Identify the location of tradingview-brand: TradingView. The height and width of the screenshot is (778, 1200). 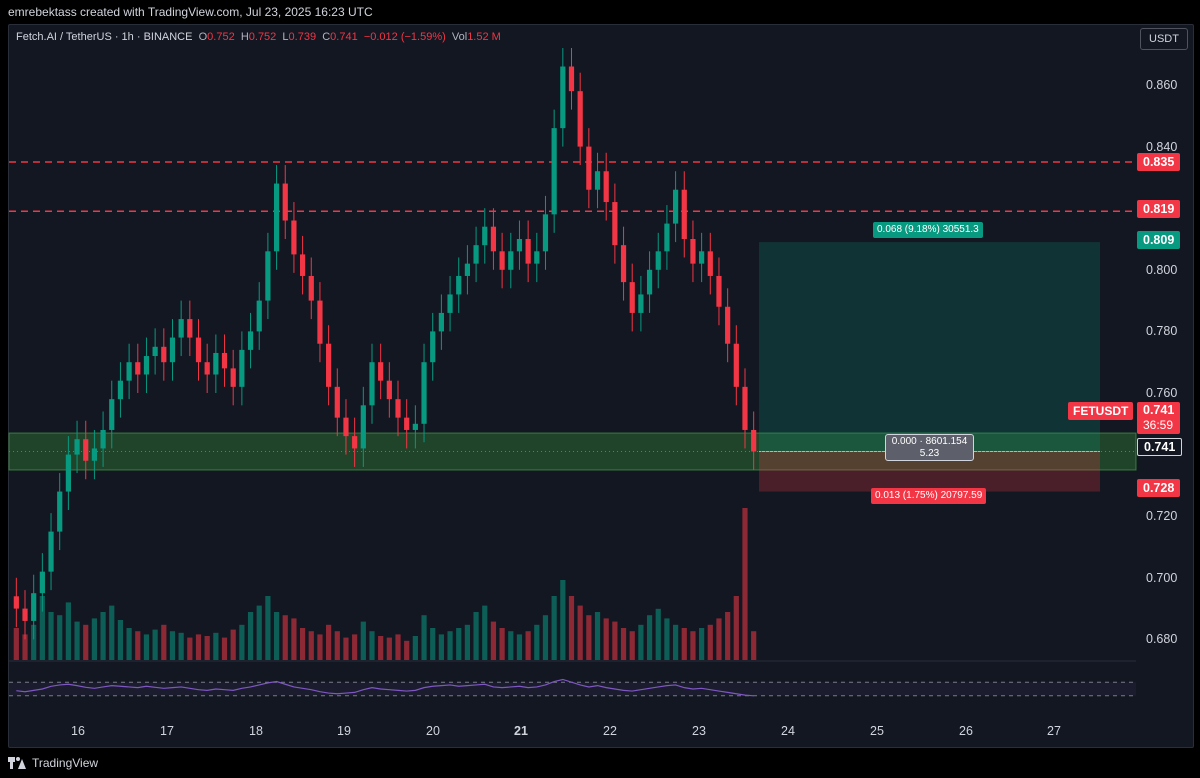
(53, 763).